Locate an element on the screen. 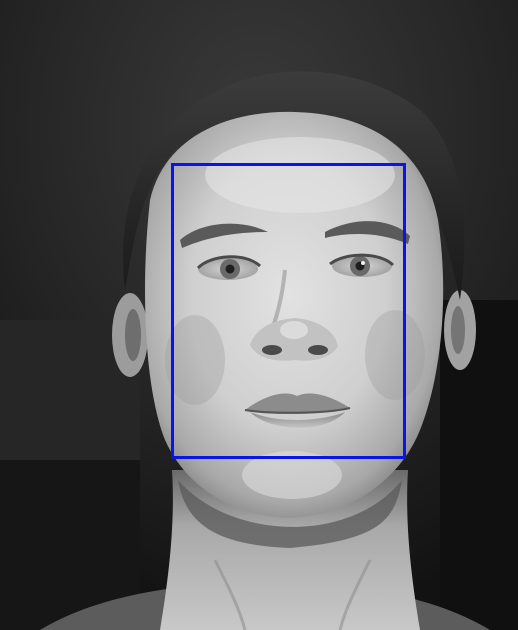 This screenshot has width=518, height=630. right-nostril is located at coordinates (318, 350).